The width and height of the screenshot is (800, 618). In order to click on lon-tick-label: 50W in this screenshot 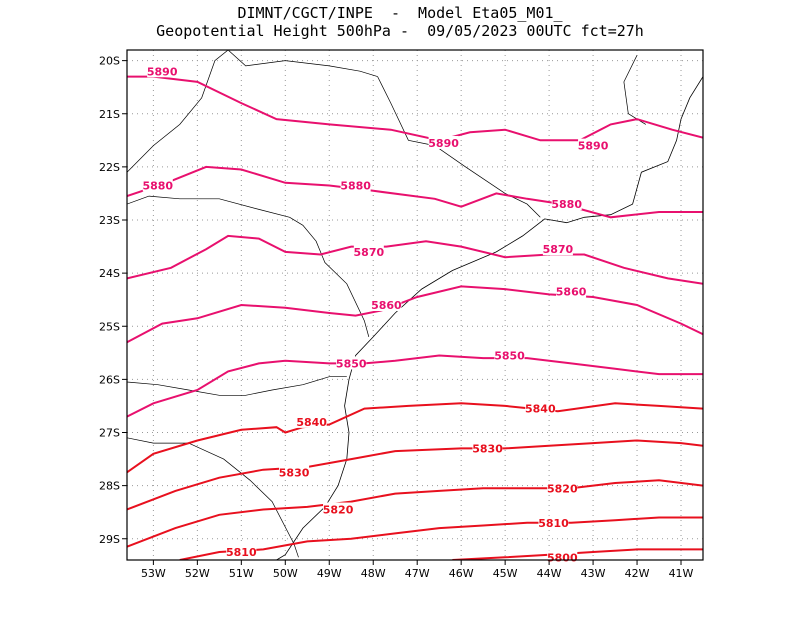, I will do `click(285, 573)`.